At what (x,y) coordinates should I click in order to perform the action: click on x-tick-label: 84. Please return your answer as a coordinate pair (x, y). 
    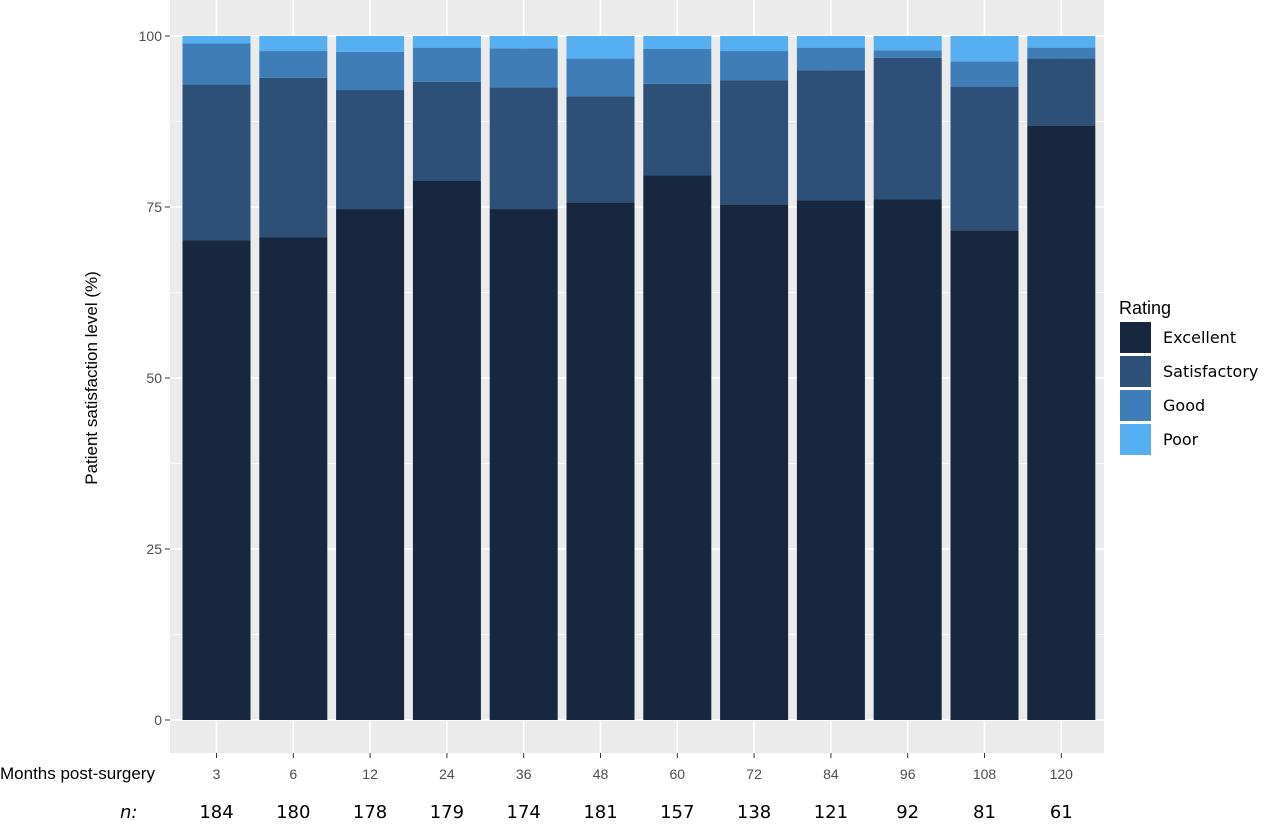
    Looking at the image, I should click on (831, 774).